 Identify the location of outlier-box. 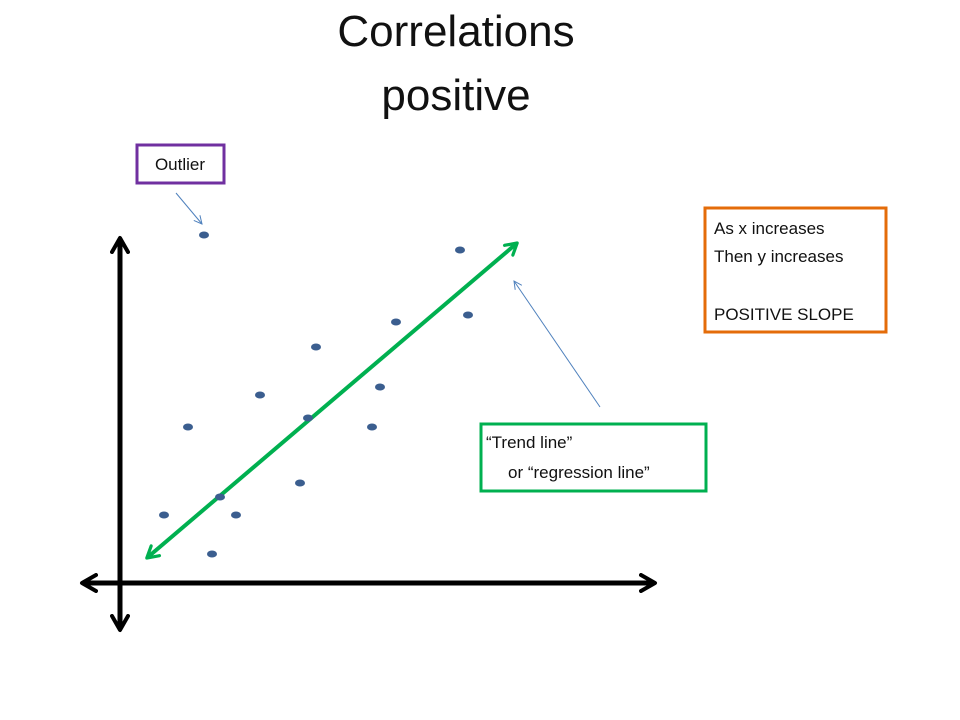
(180, 164).